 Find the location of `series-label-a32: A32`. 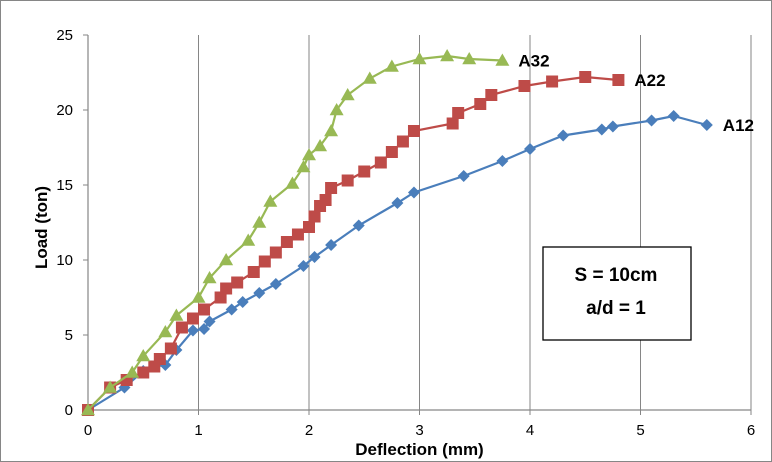

series-label-a32: A32 is located at coordinates (533, 61).